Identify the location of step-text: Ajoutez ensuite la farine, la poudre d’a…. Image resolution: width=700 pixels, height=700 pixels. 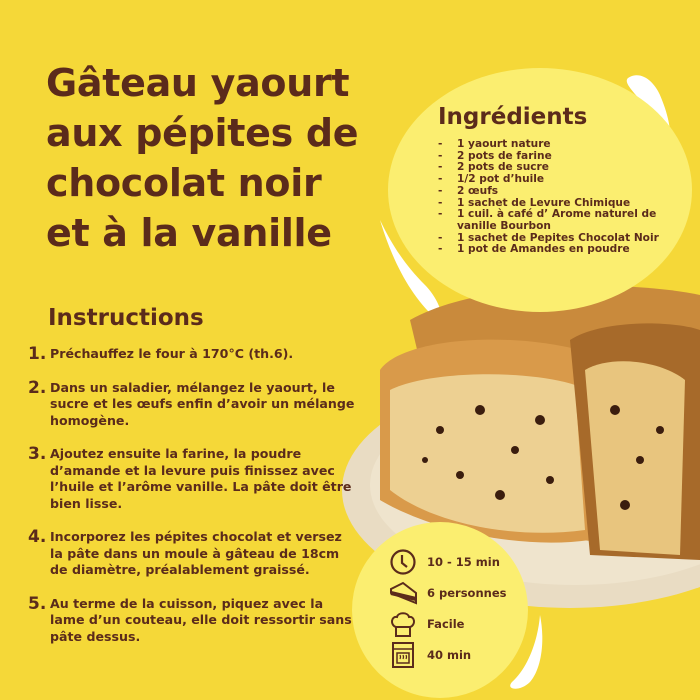
(201, 478).